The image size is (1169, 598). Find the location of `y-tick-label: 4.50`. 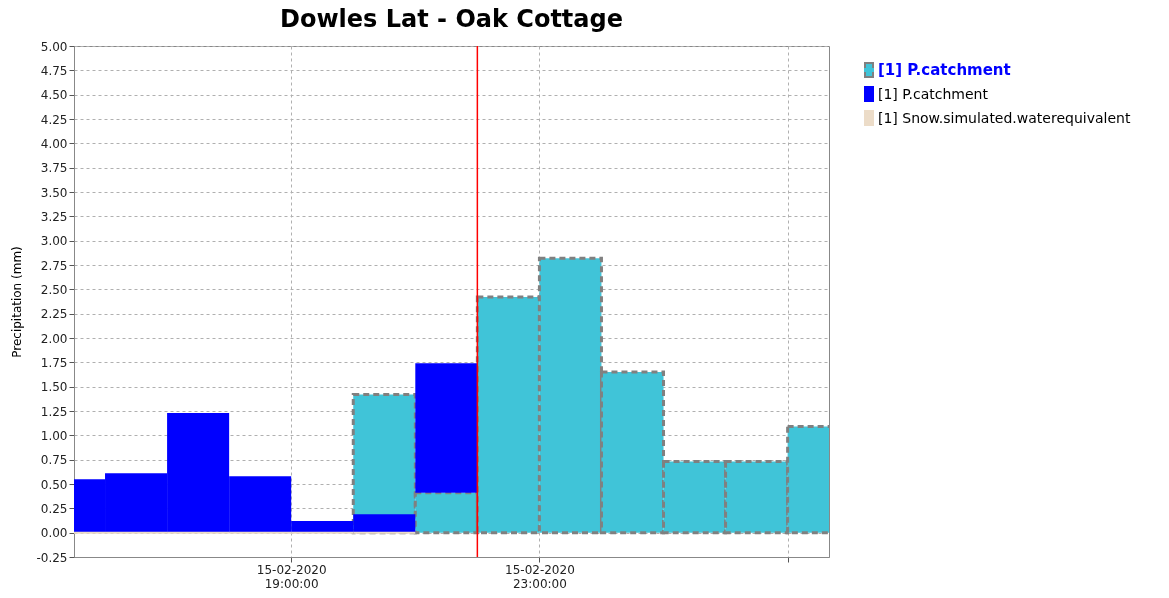

y-tick-label: 4.50 is located at coordinates (54, 95).